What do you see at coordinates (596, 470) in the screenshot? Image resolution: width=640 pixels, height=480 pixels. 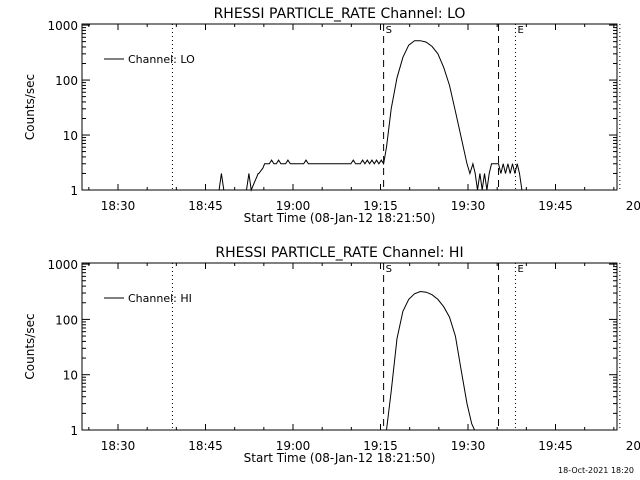 I see `timestamp: 18-Oct-2021 18:20` at bounding box center [596, 470].